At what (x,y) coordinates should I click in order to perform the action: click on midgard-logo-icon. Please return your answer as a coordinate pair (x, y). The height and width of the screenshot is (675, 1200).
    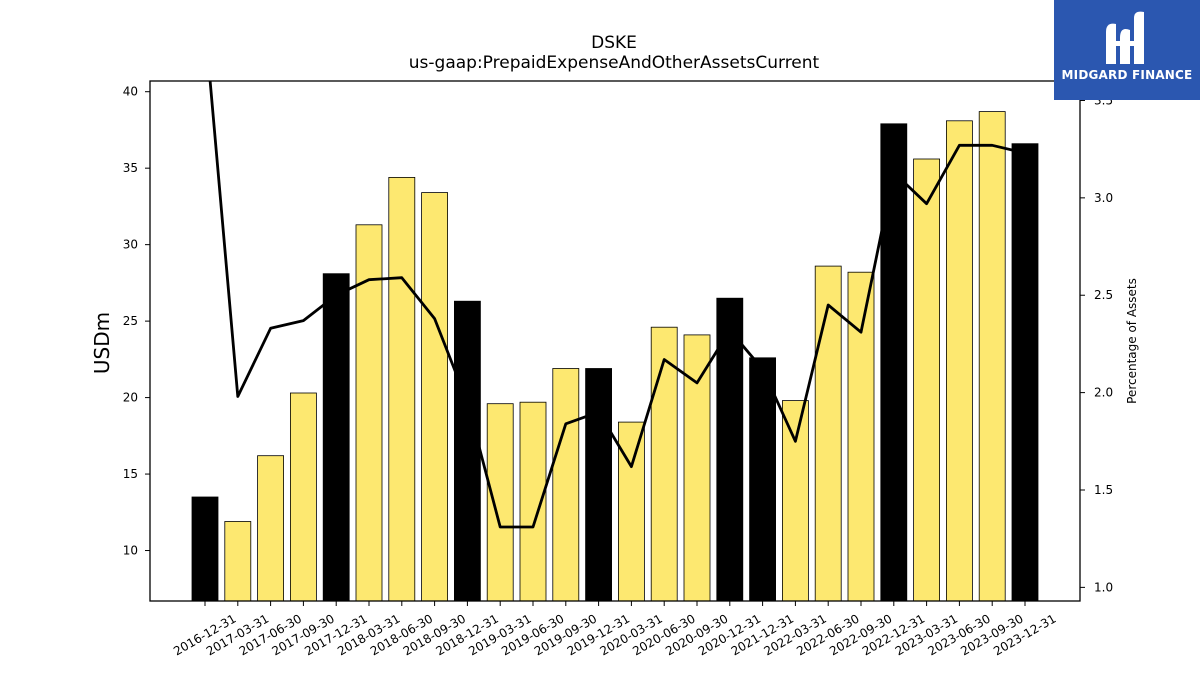
    Looking at the image, I should click on (1125, 38).